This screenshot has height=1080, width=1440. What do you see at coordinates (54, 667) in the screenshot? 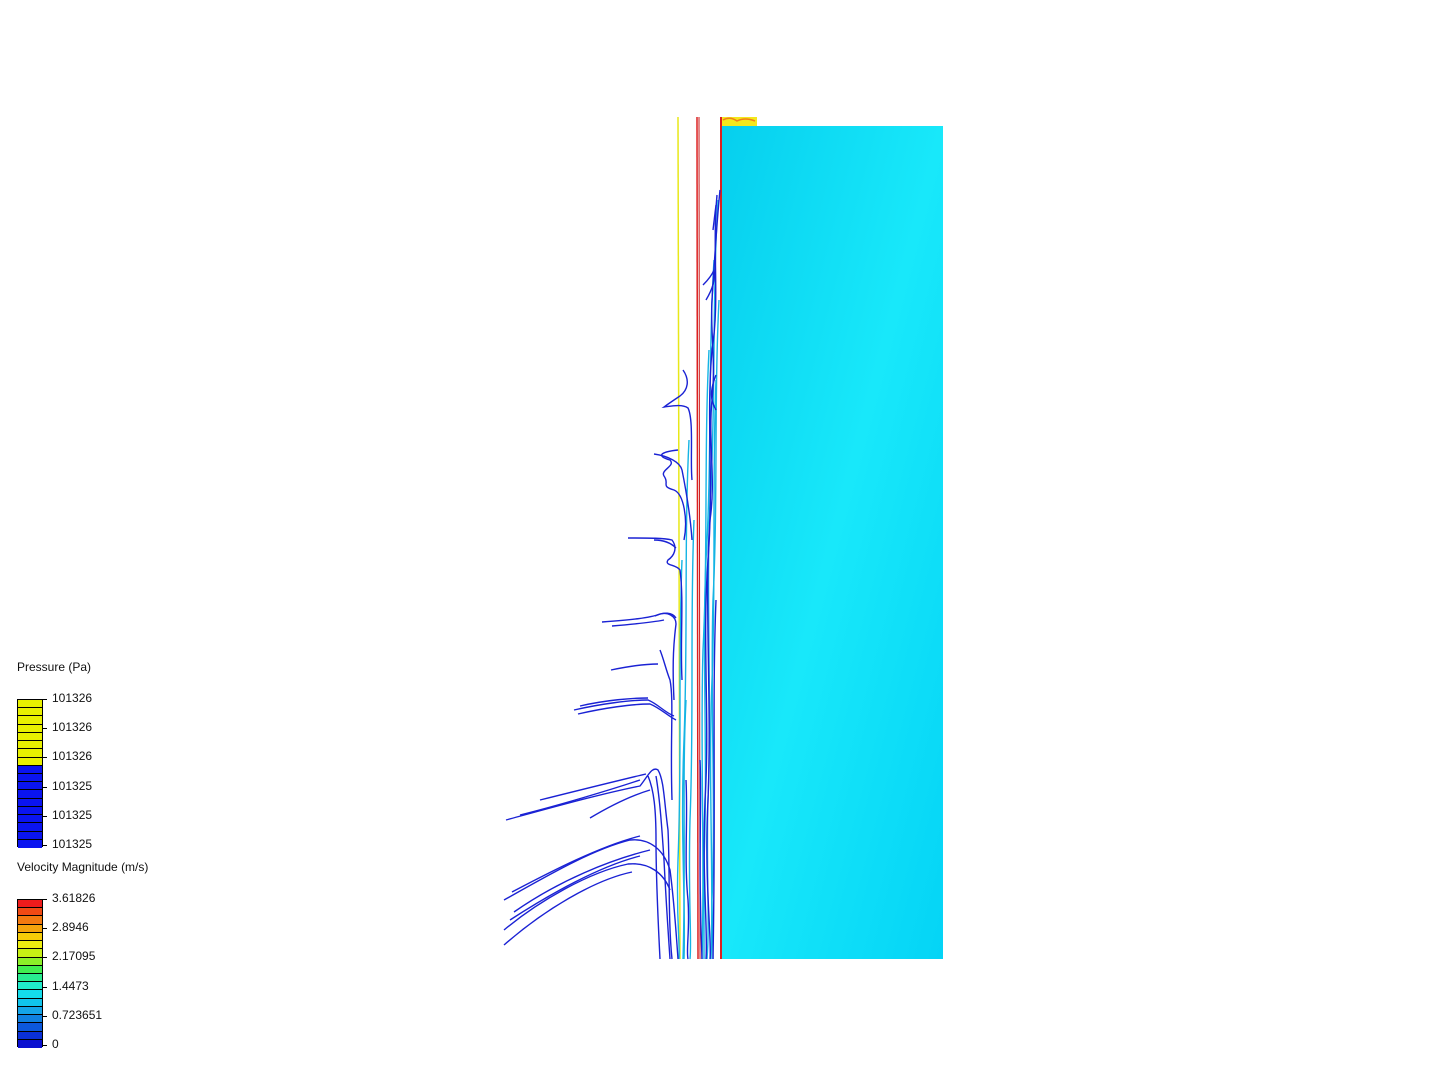
I see `pressure-legend-title: Pressure (Pa)` at bounding box center [54, 667].